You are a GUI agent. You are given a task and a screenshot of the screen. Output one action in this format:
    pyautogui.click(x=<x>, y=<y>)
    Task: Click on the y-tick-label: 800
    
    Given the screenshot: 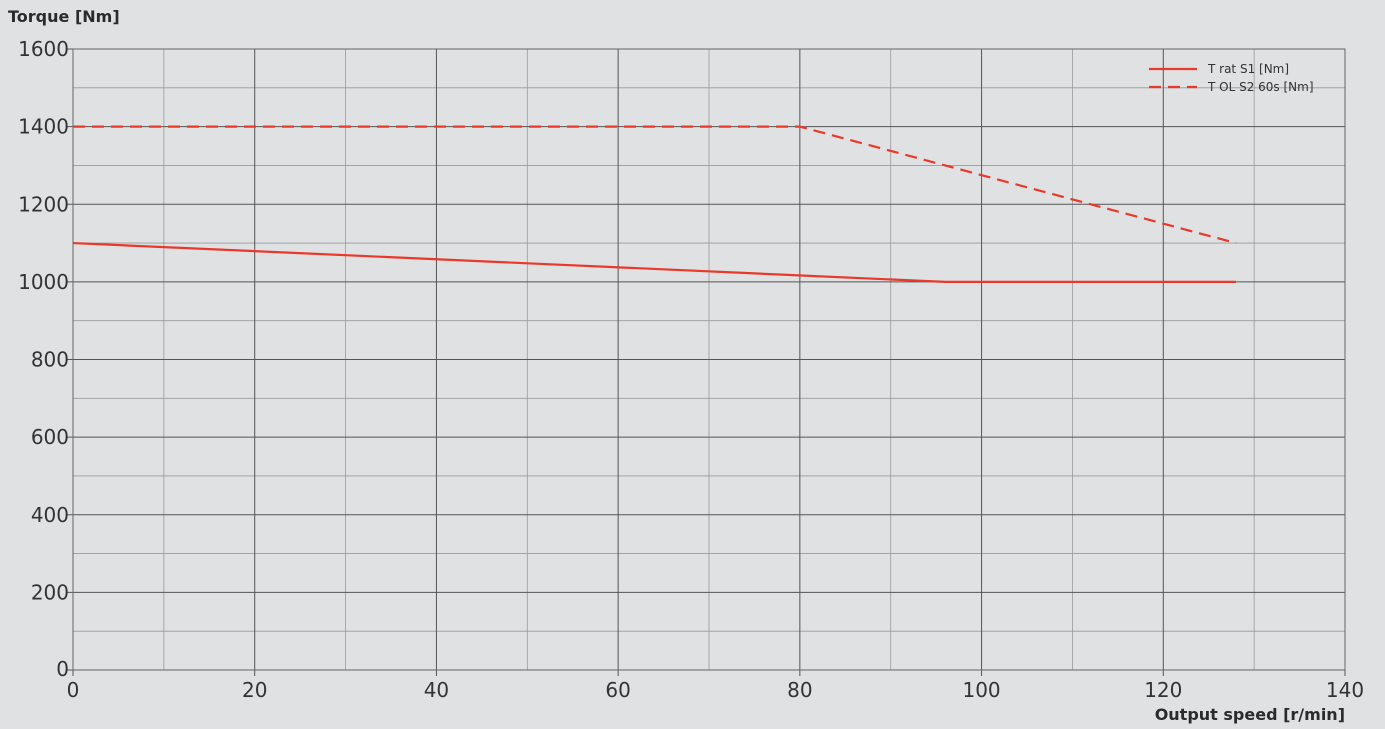 What is the action you would take?
    pyautogui.click(x=50, y=360)
    